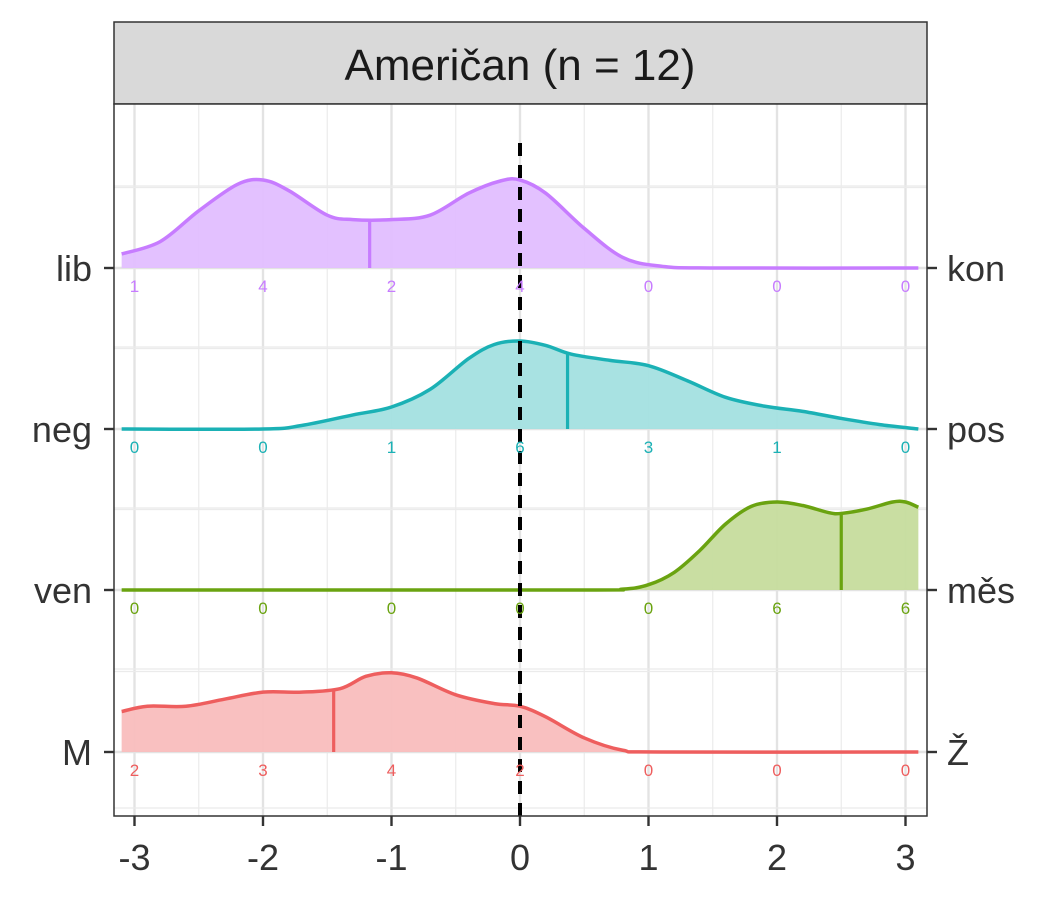  I want to click on density-line-ven-mes, so click(520, 545).